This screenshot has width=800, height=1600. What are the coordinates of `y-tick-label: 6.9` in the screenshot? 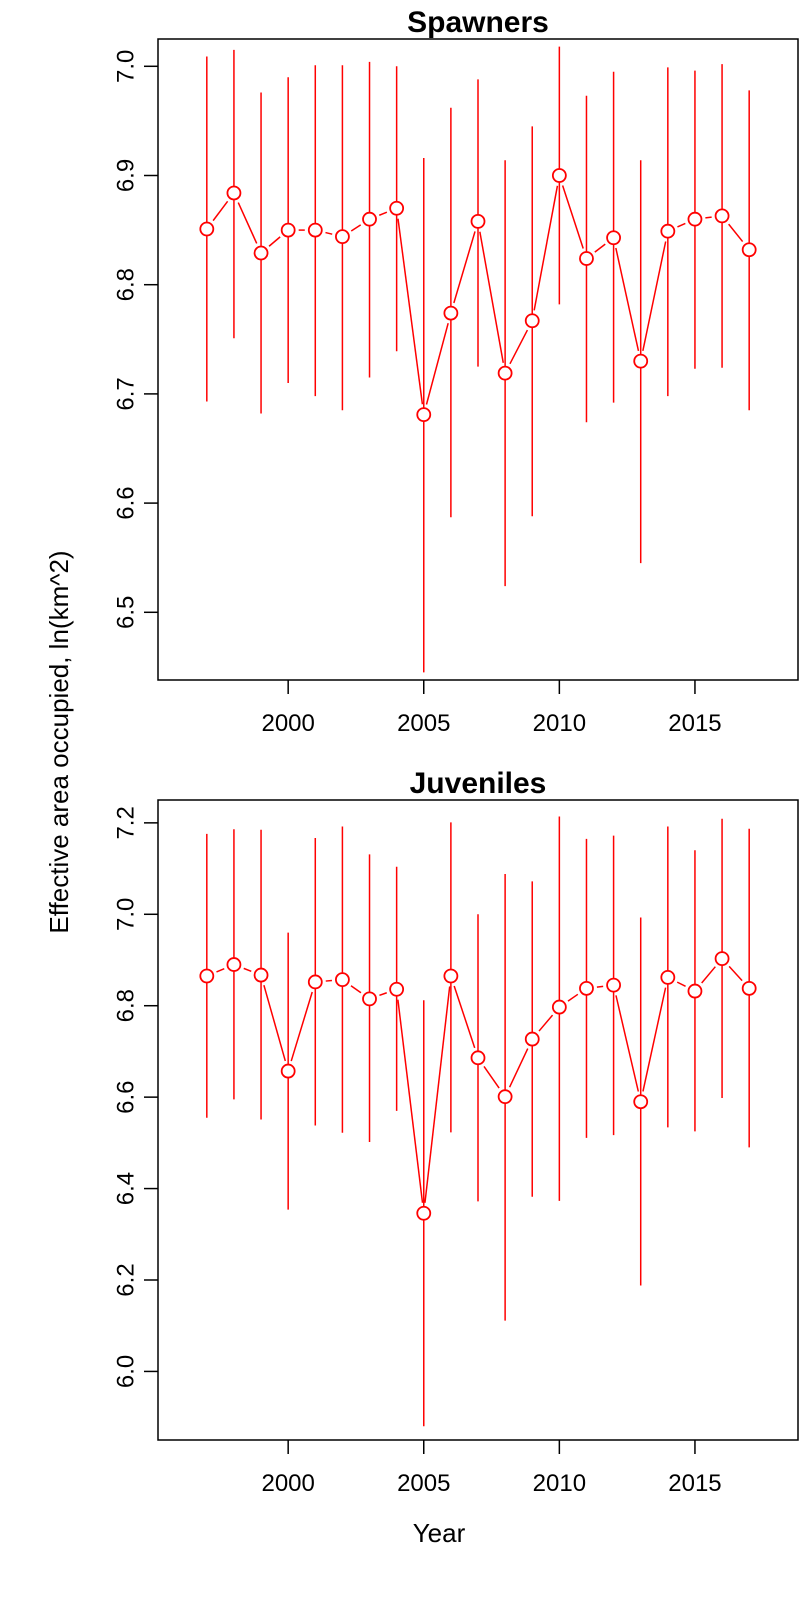 It's located at (126, 175).